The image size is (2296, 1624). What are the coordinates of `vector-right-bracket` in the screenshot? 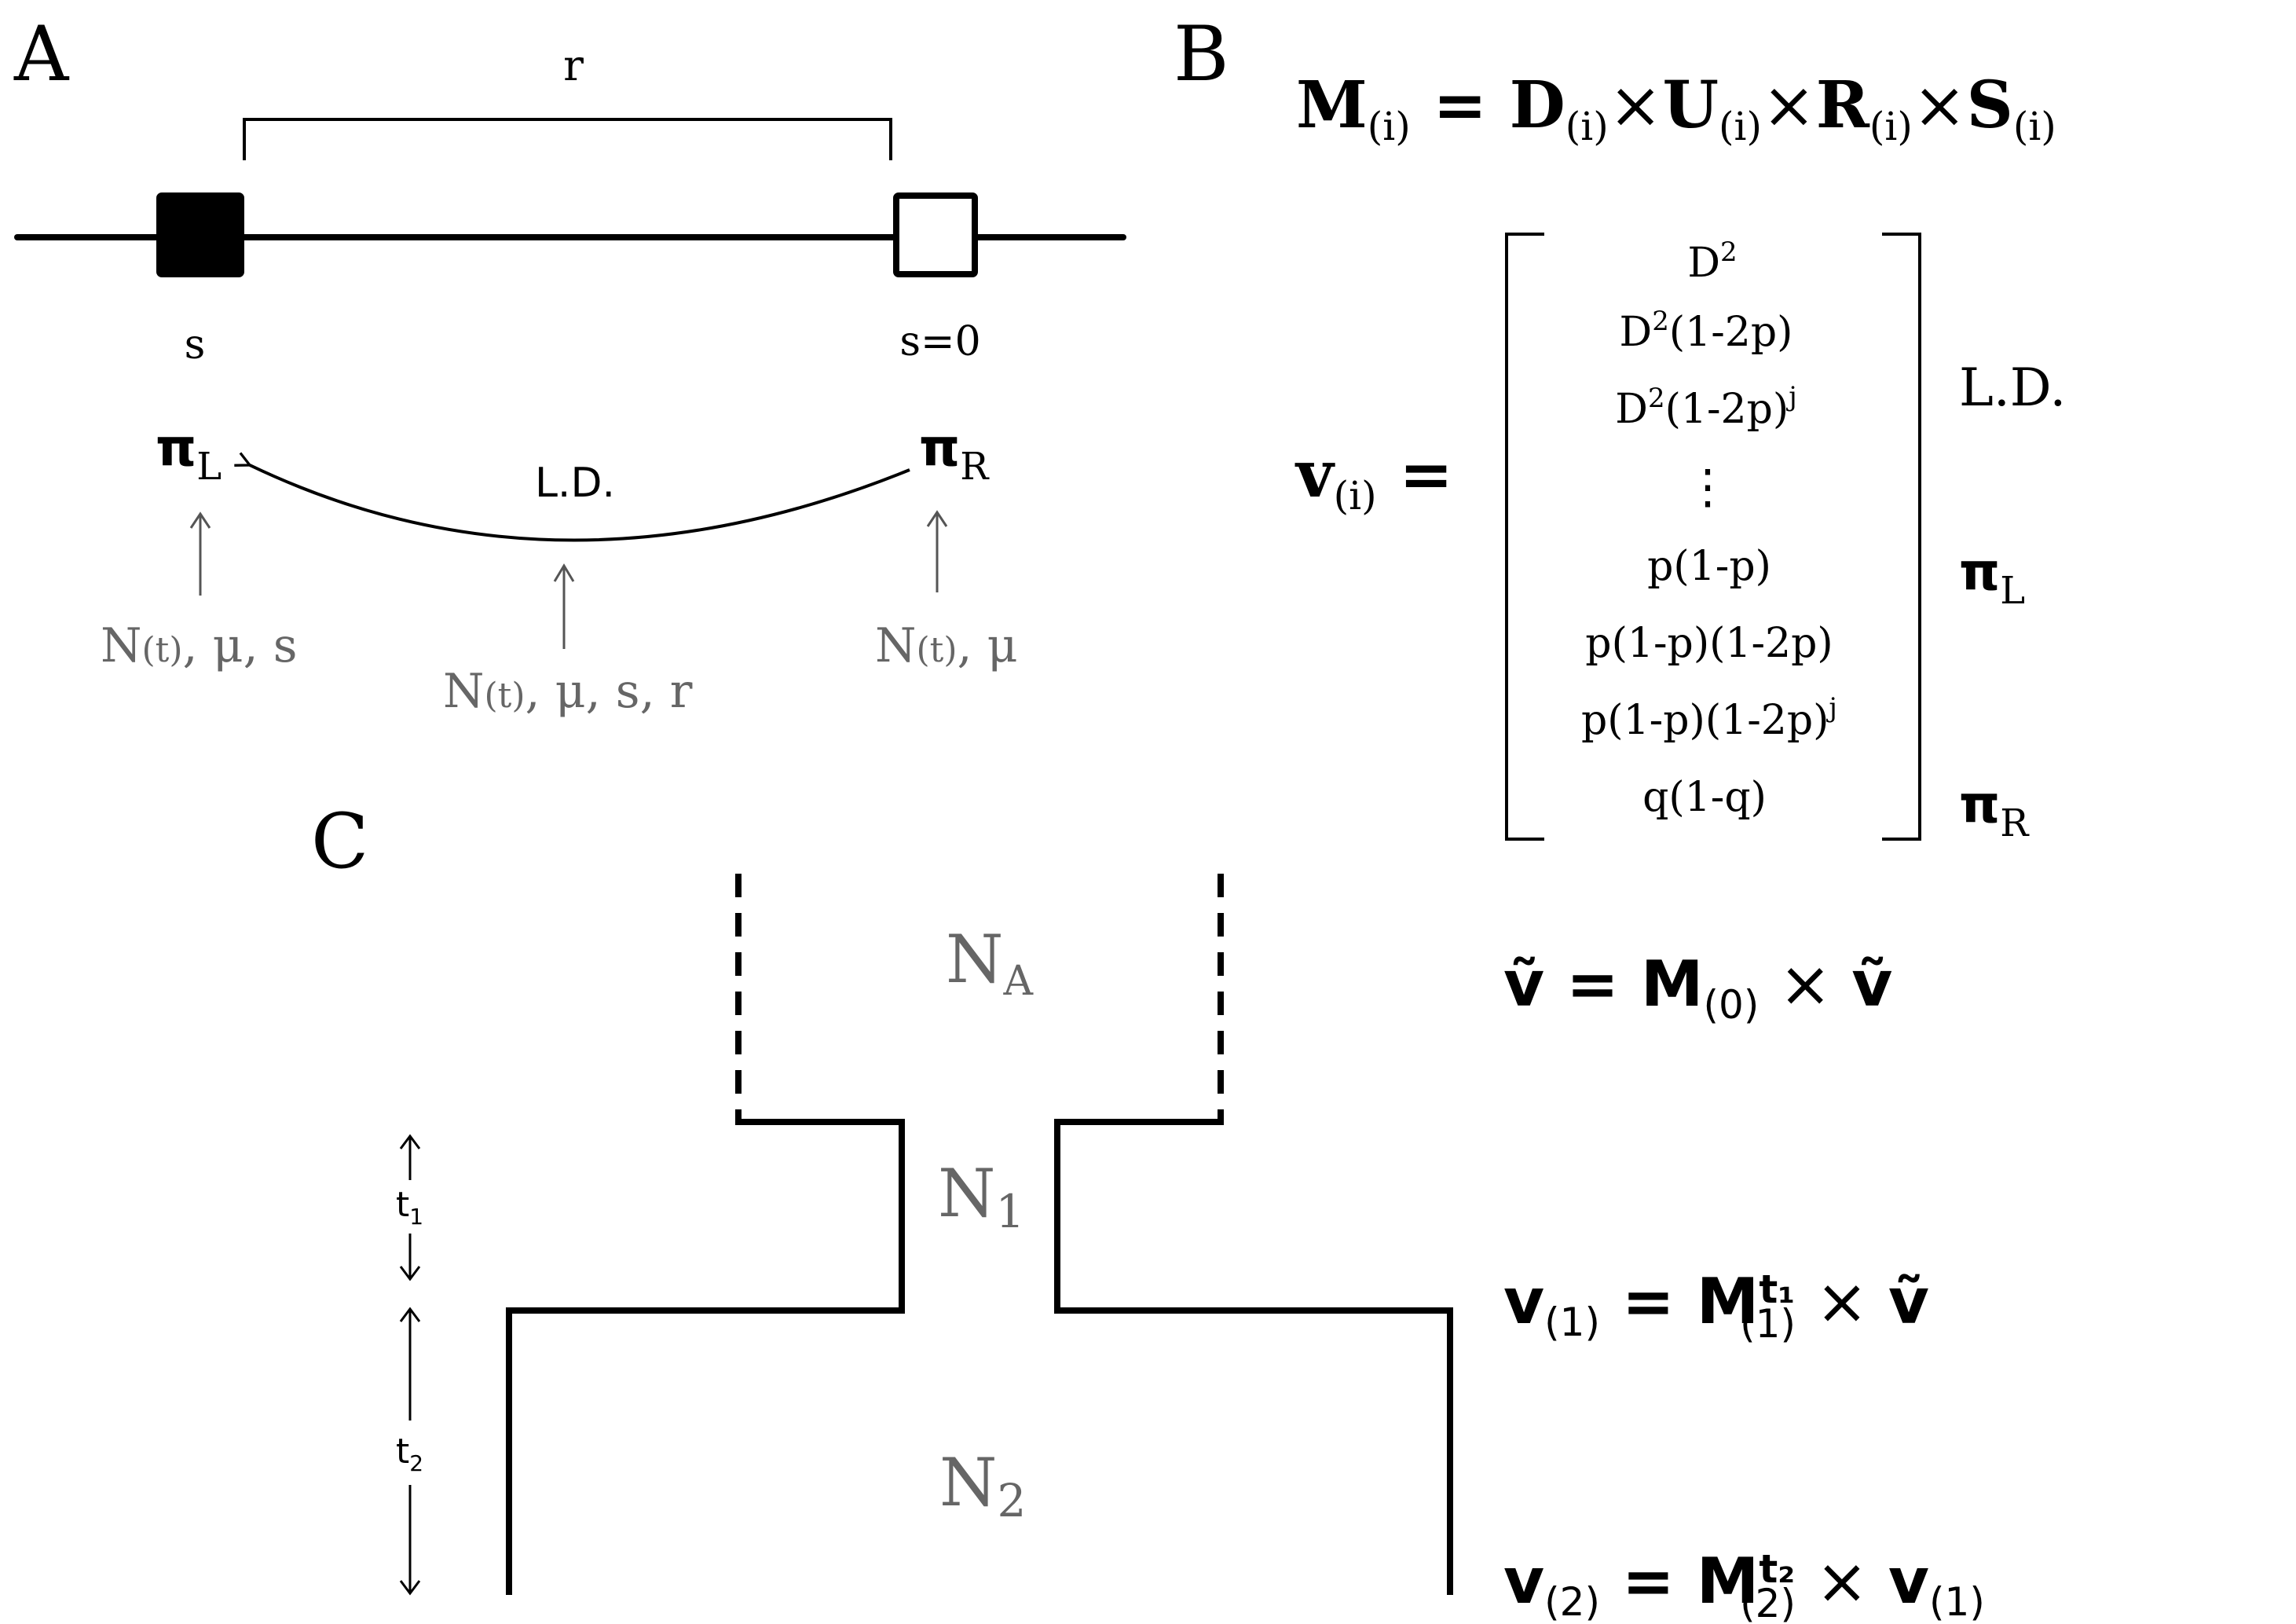 It's located at (1902, 537).